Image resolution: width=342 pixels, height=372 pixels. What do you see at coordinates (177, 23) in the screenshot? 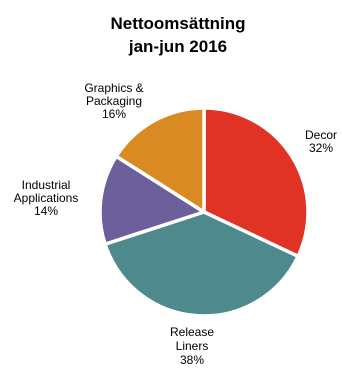
I see `chart-title-line-1: Nettoomsättning` at bounding box center [177, 23].